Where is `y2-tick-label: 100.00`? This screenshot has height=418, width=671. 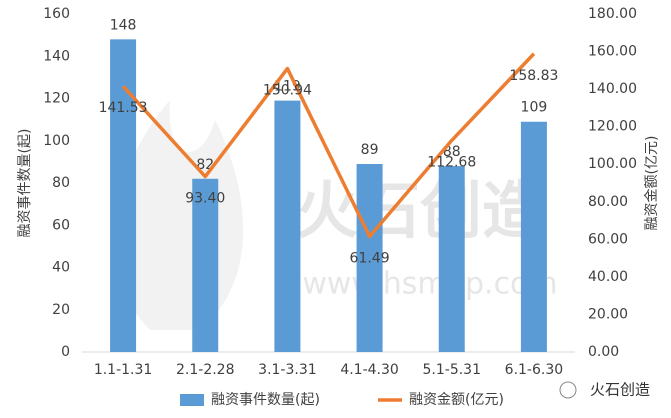
y2-tick-label: 100.00 is located at coordinates (612, 164).